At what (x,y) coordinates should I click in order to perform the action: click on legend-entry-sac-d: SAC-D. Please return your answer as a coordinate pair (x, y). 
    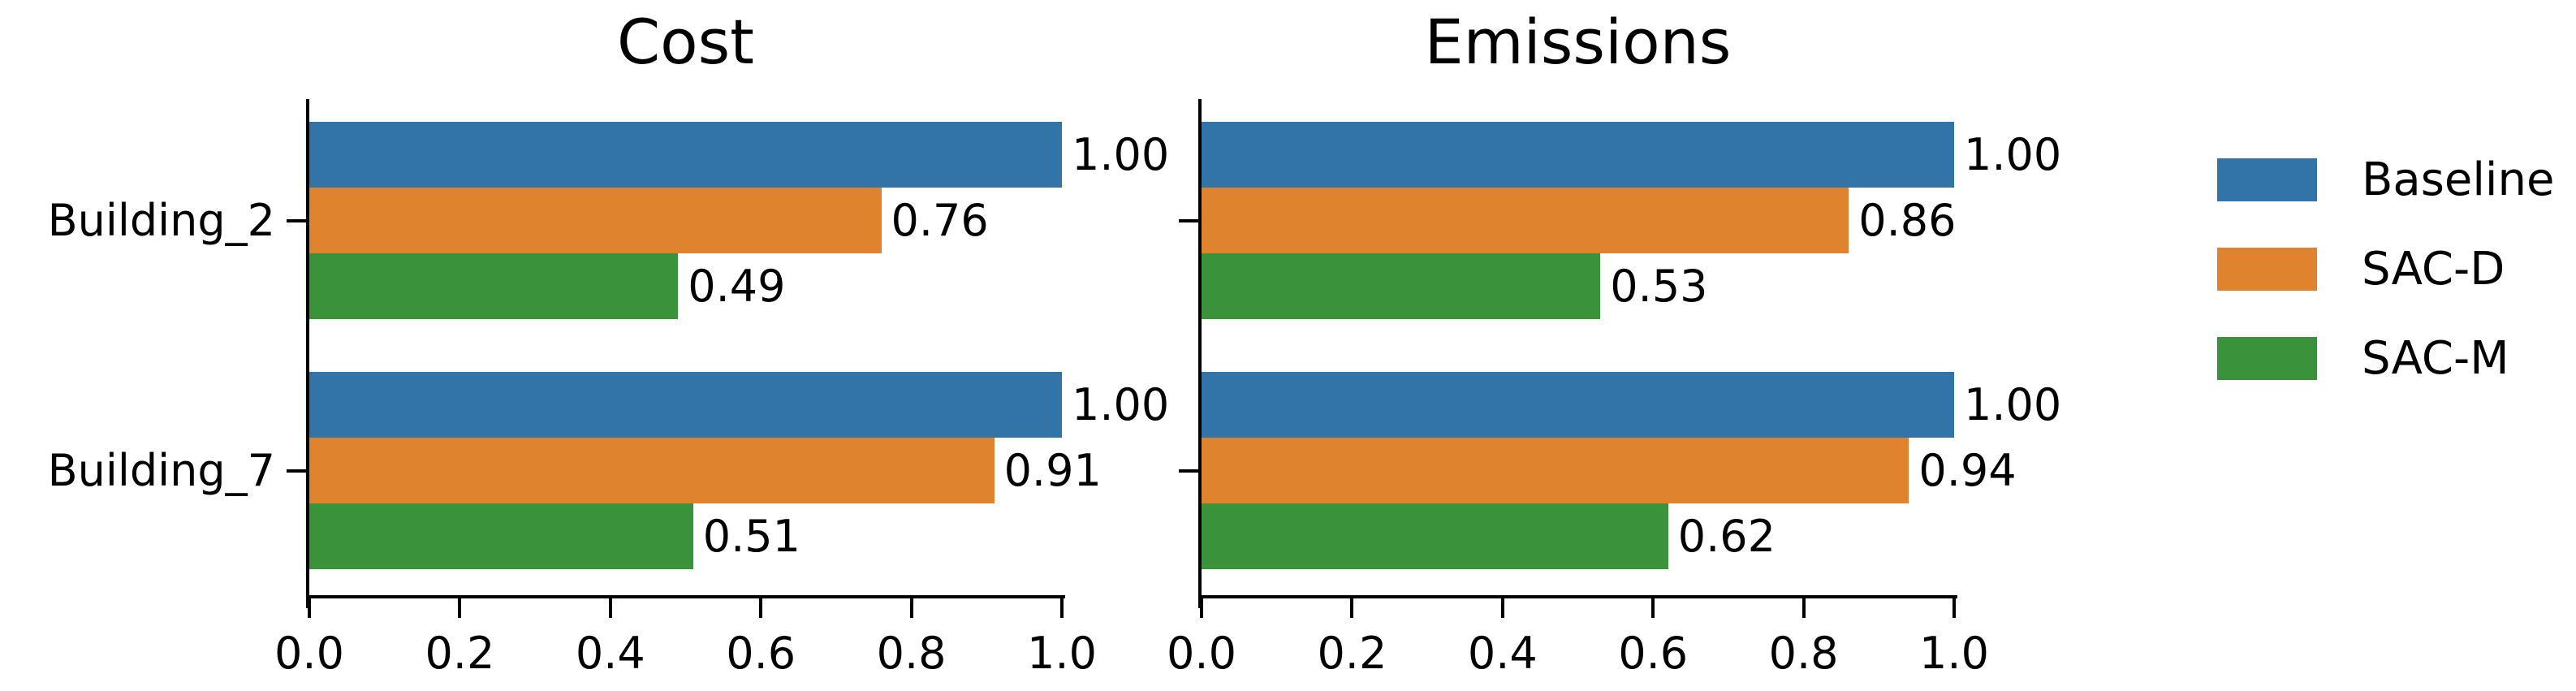
    Looking at the image, I should click on (2361, 269).